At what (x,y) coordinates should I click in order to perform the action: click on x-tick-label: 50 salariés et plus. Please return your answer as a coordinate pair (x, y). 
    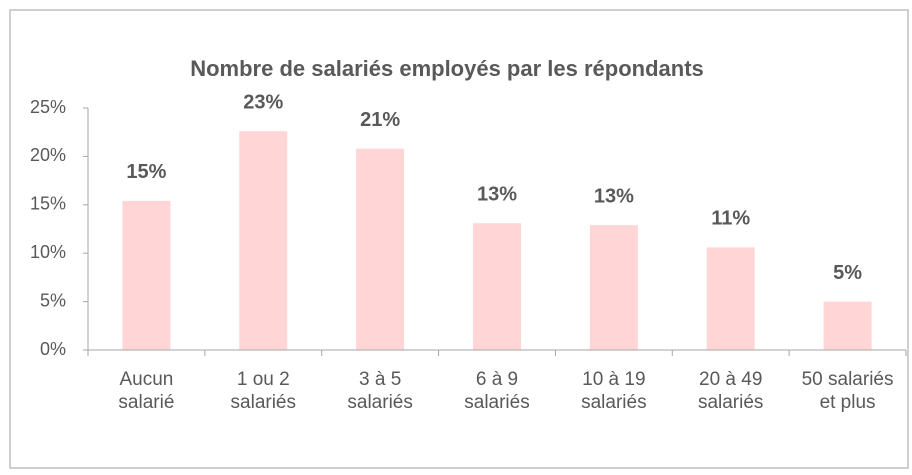
    Looking at the image, I should click on (847, 391).